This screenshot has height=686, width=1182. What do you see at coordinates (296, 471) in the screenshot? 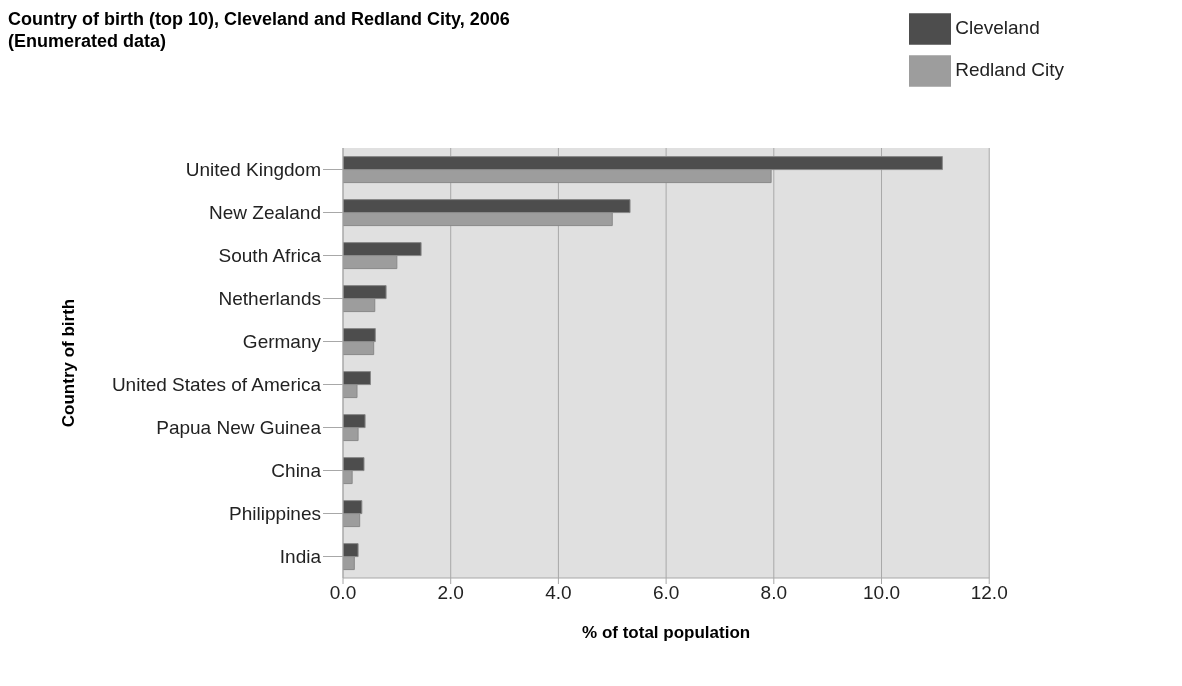
I see `y-tick-label: China` at bounding box center [296, 471].